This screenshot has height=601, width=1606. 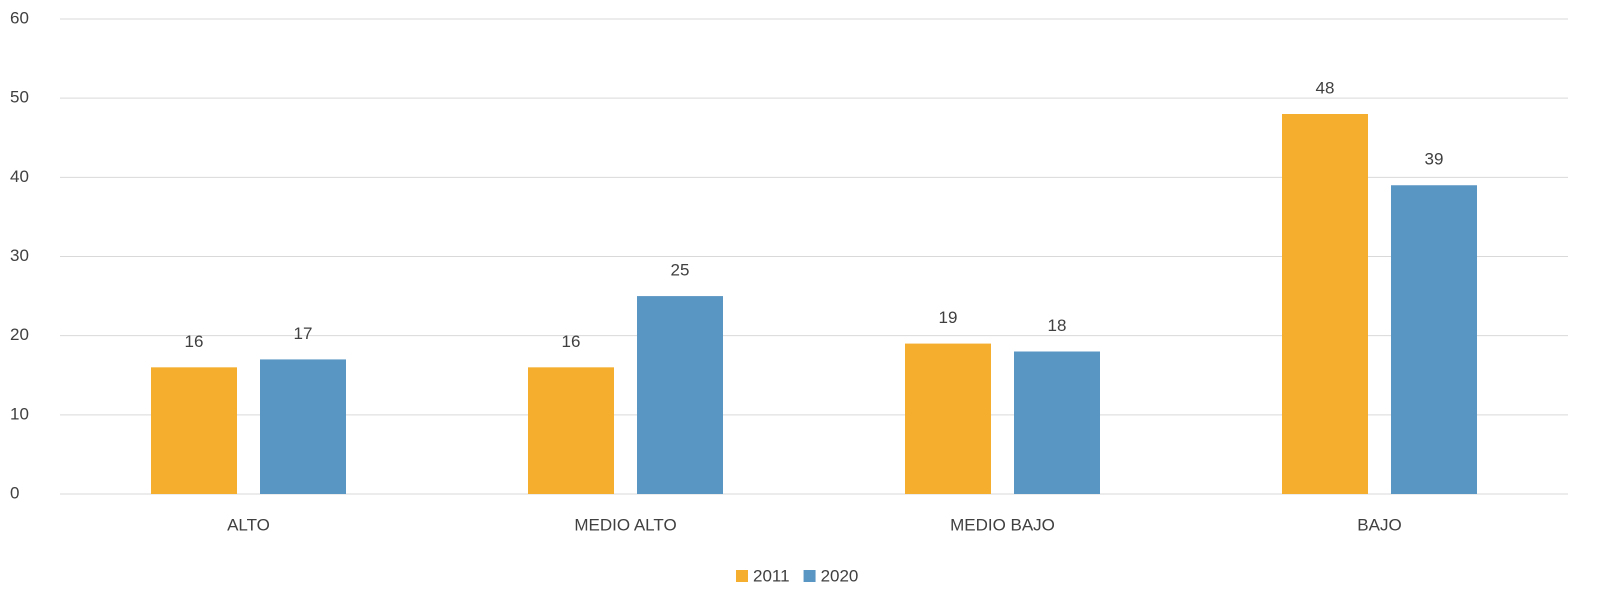 What do you see at coordinates (14, 492) in the screenshot?
I see `y-tick-label: 0` at bounding box center [14, 492].